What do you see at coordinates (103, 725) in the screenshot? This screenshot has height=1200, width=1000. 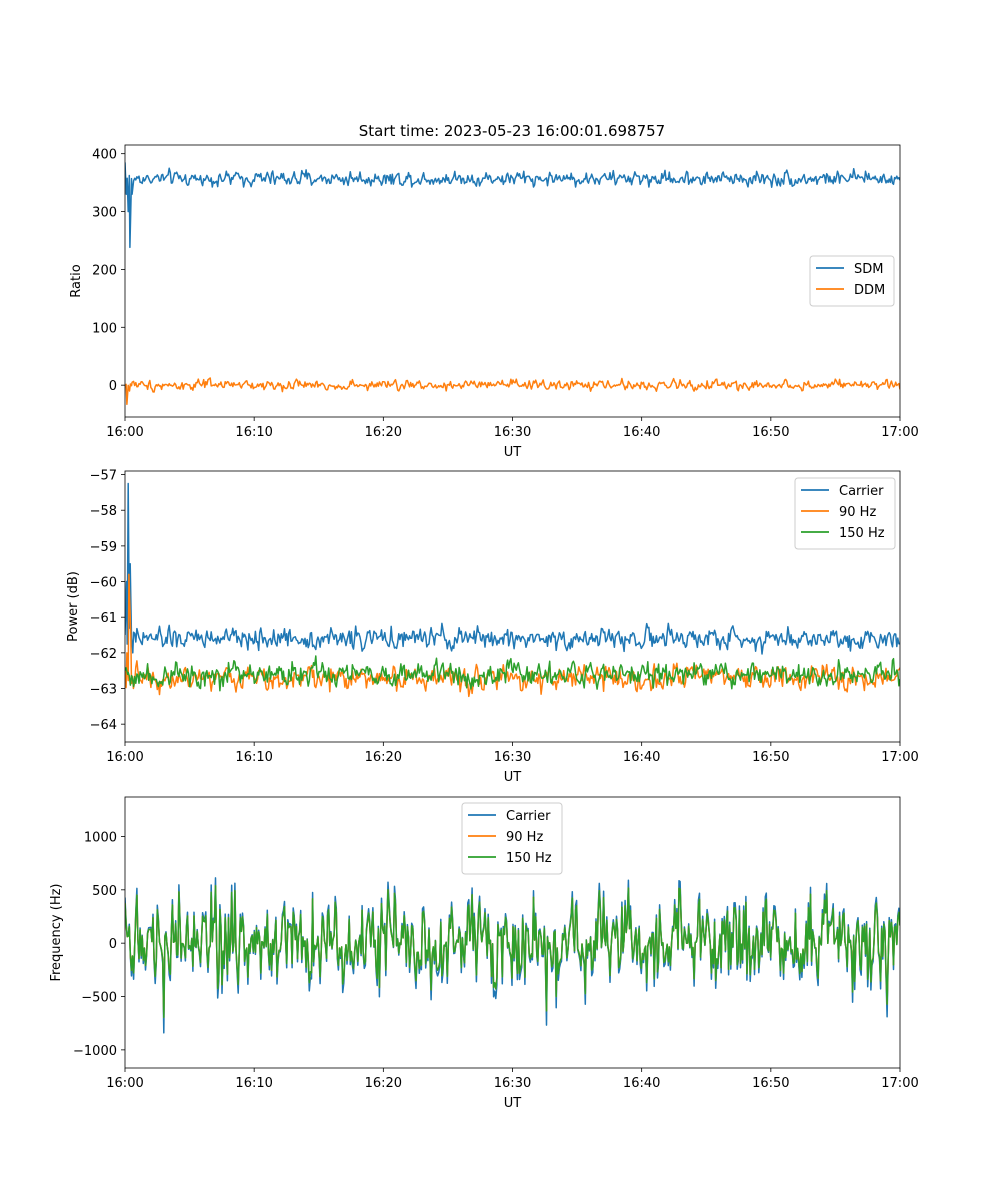 I see `y-tick-label: −64` at bounding box center [103, 725].